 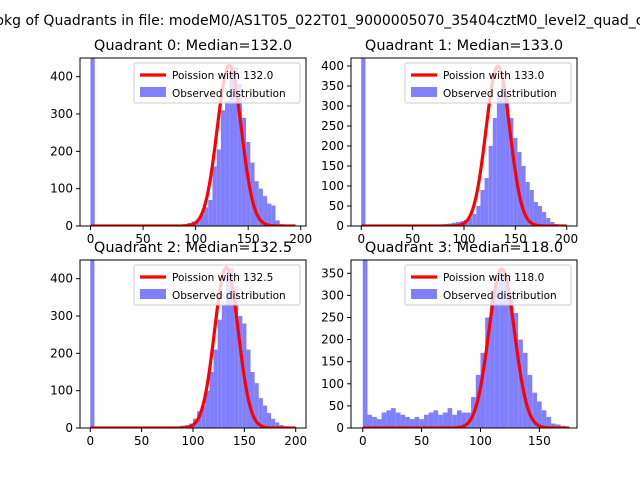 I want to click on legend: Poission with 118.0 Observed distribution, so click(x=488, y=285).